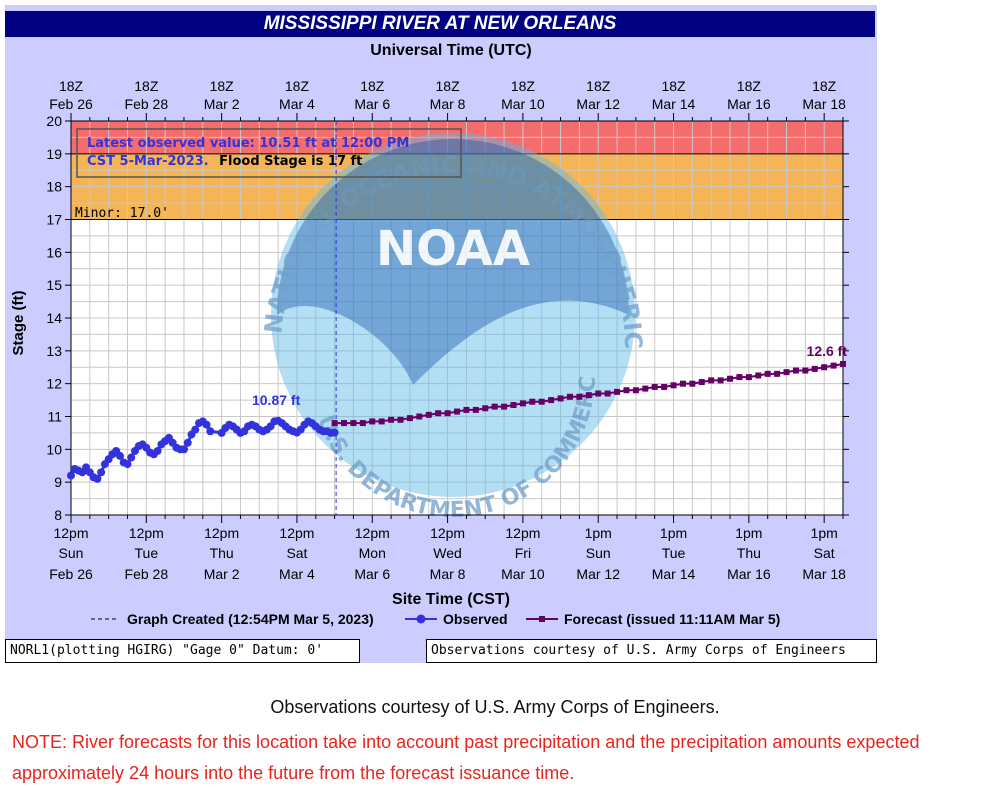  Describe the element at coordinates (451, 50) in the screenshot. I see `top-axis-title: Universal Time (UTC)` at that location.